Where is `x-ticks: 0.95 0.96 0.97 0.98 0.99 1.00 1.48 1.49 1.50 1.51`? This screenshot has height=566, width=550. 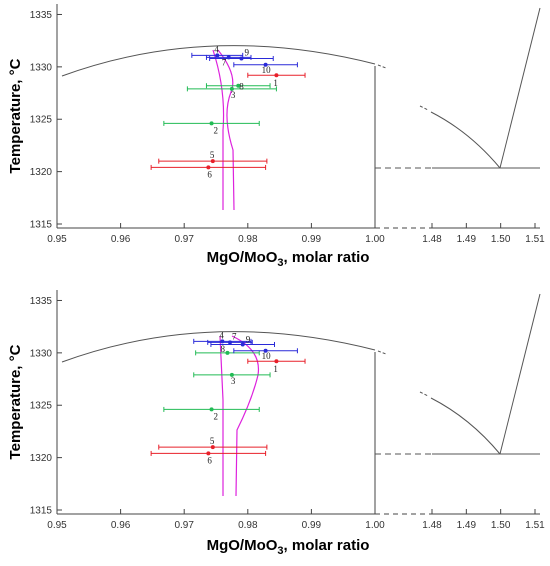
x-ticks: 0.95 0.96 0.97 0.98 0.99 1.00 1.48 1.49 1.50 1.51 is located at coordinates (296, 234).